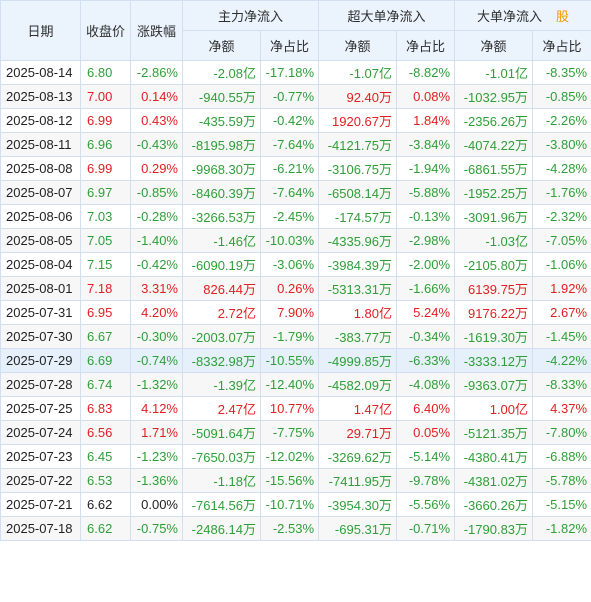  Describe the element at coordinates (561, 45) in the screenshot. I see `col-header-l-net-ratio: 净占比` at that location.